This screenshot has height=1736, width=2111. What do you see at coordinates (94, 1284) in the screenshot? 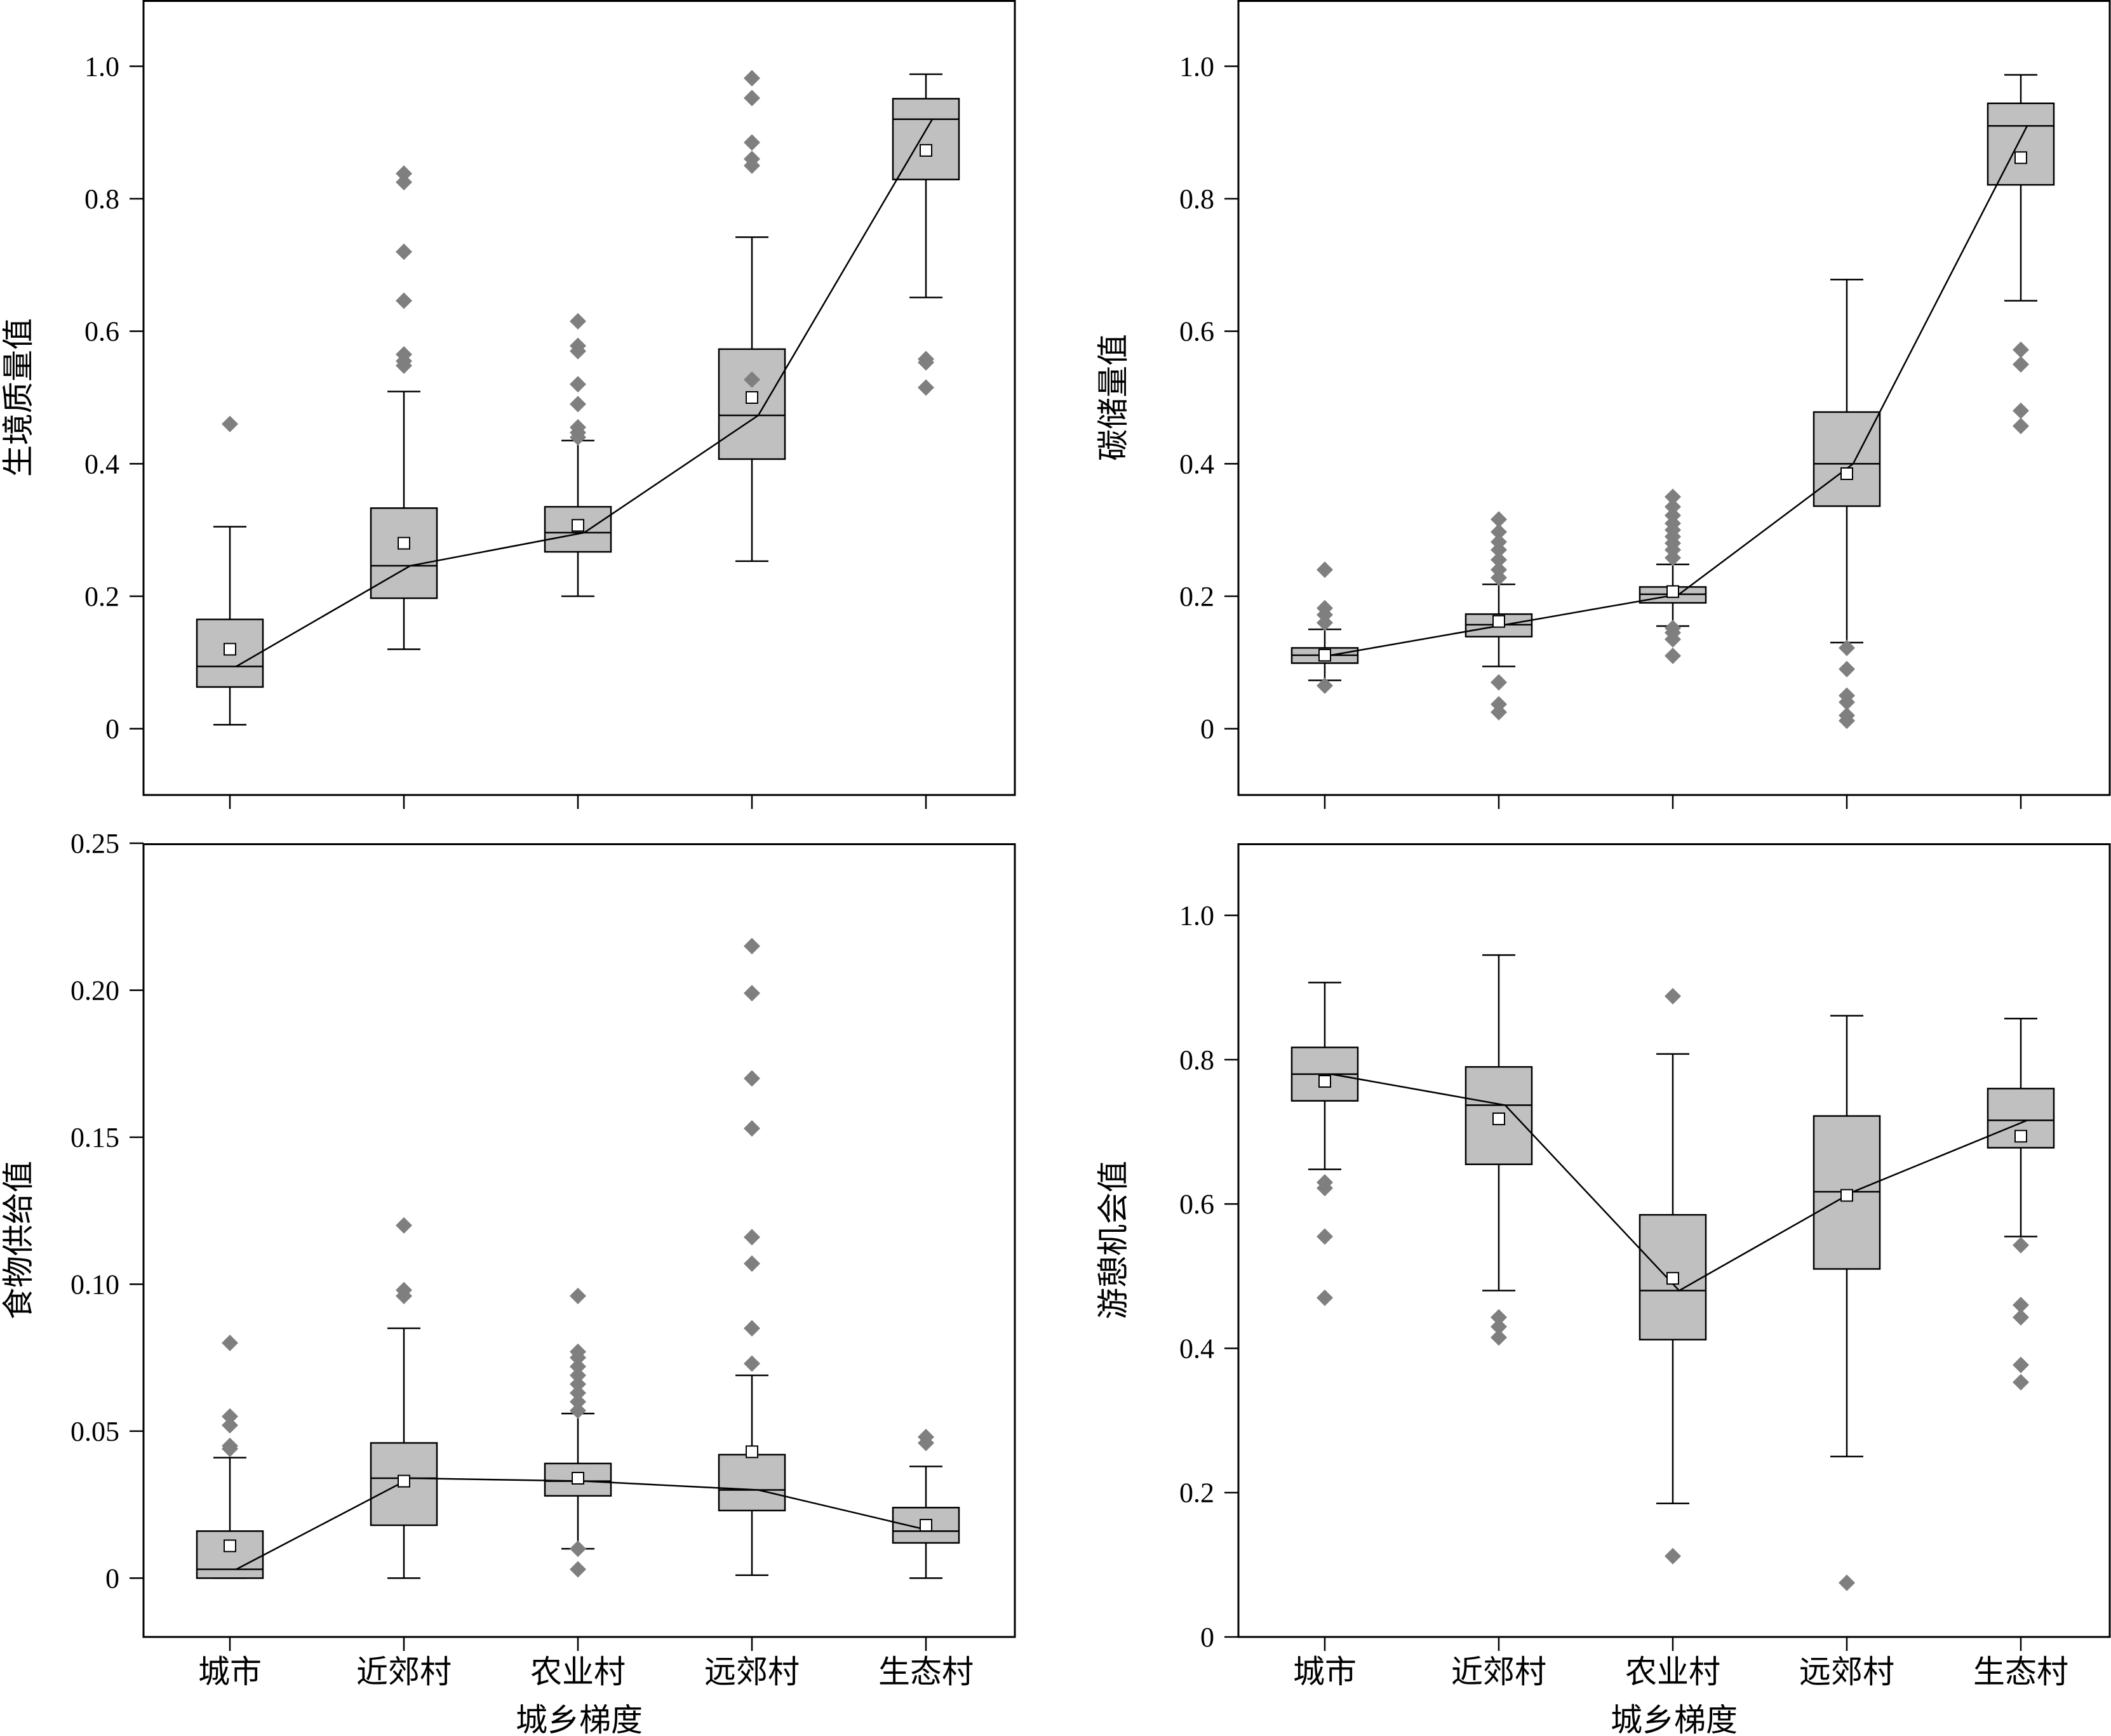
I see `y-tick-label: 0.10` at bounding box center [94, 1284].